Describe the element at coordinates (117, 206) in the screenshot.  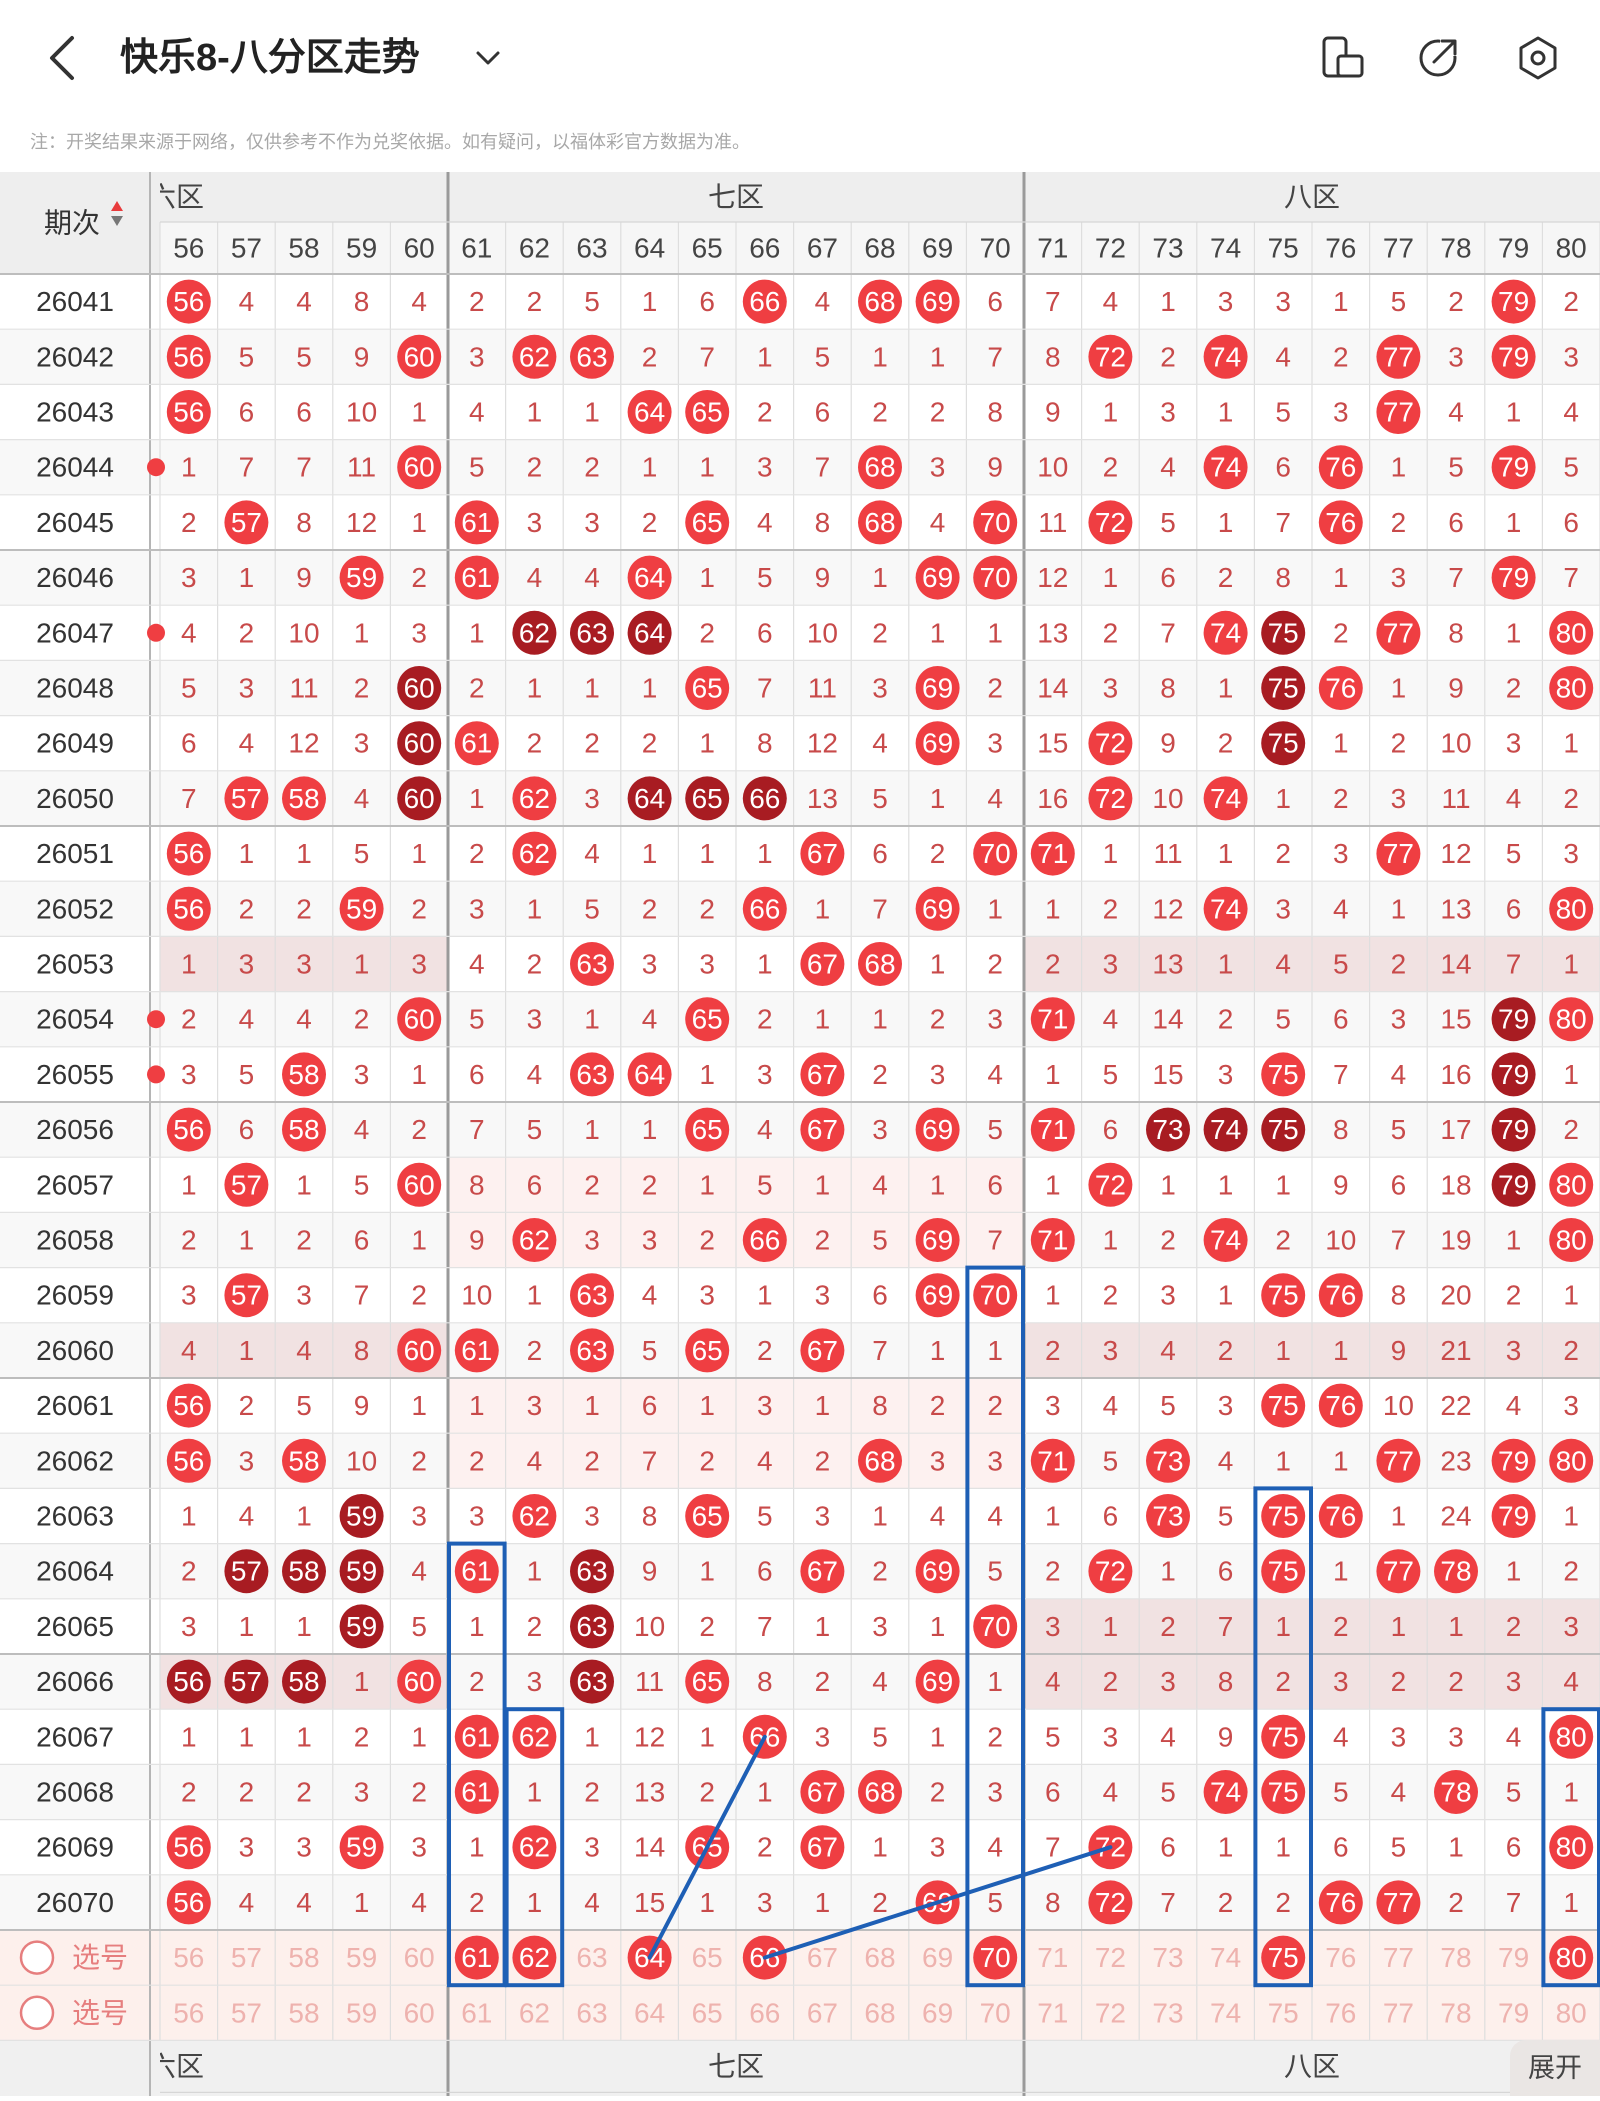
I see `sort-up-icon` at that location.